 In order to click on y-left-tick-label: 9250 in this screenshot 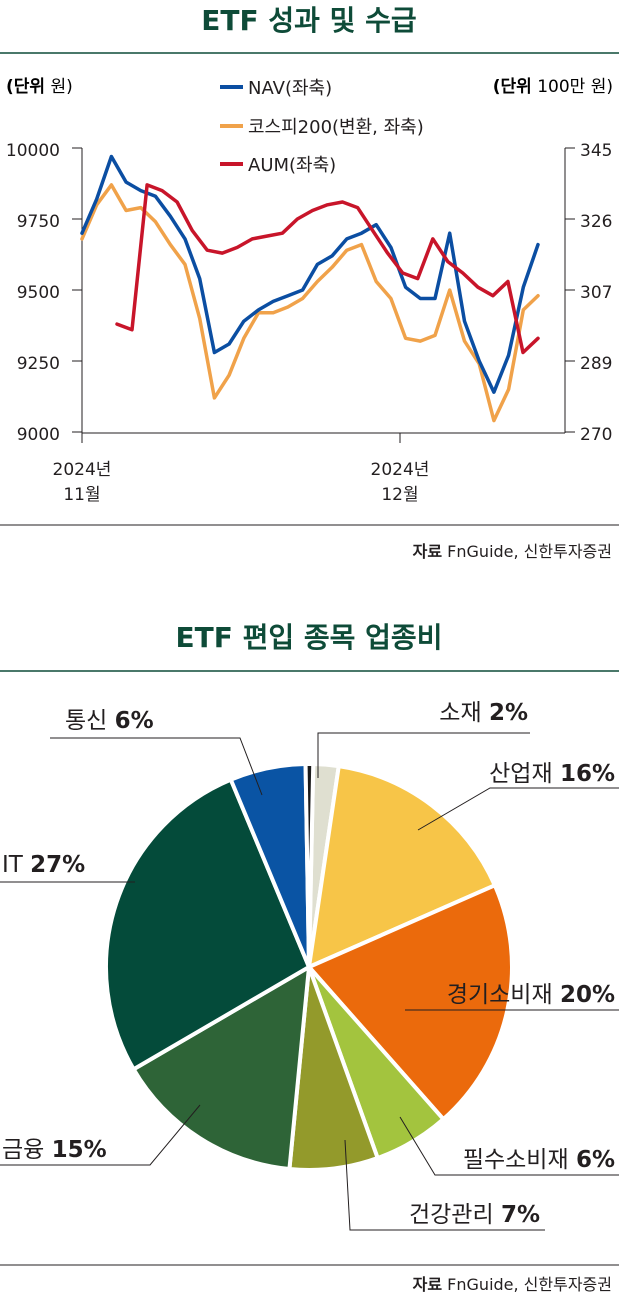, I will do `click(38, 364)`.